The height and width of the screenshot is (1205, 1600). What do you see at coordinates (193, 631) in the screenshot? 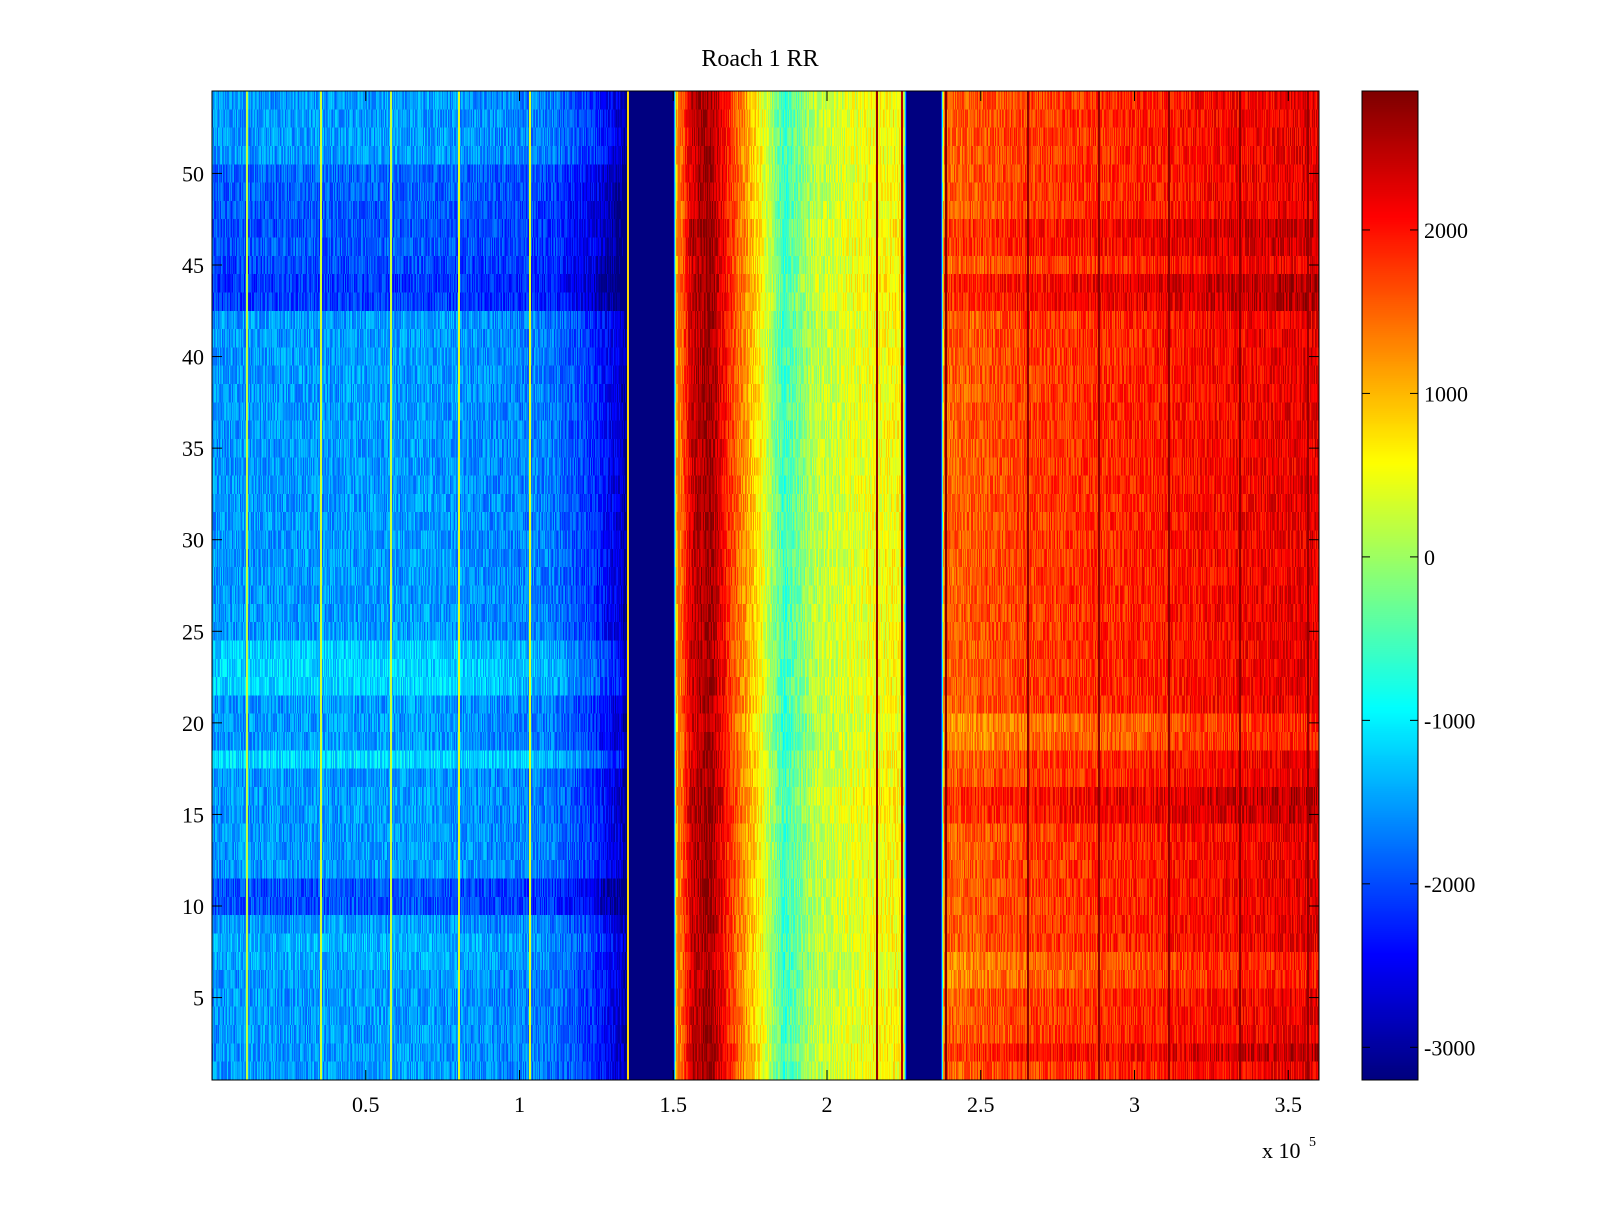
I see `y-tick-label: 25` at bounding box center [193, 631].